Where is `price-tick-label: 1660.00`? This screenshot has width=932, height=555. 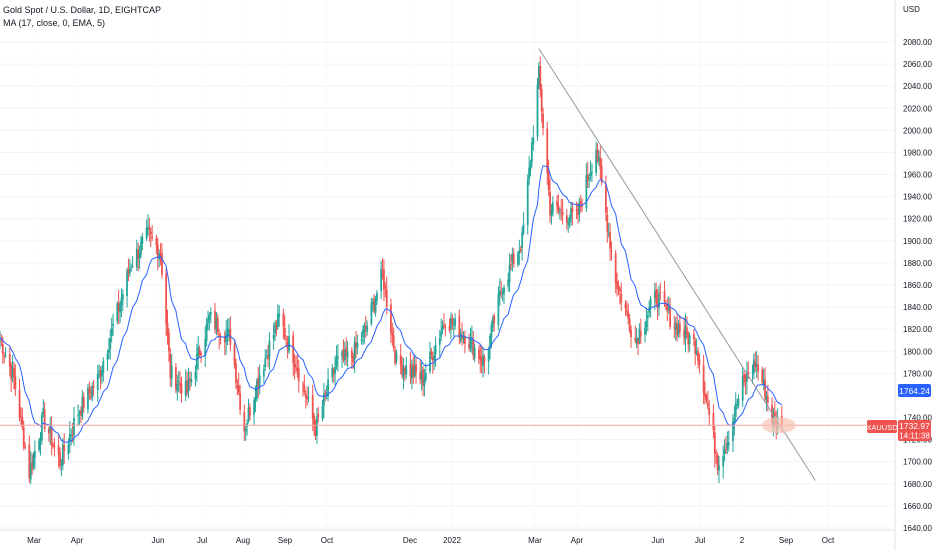 price-tick-label: 1660.00 is located at coordinates (917, 506).